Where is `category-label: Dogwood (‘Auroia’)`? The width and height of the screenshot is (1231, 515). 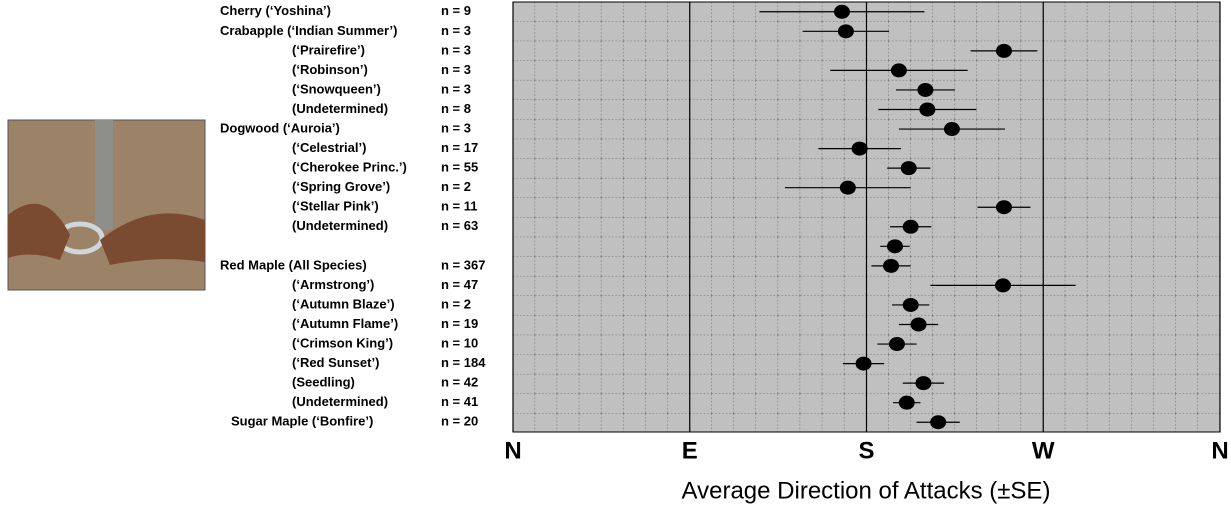
category-label: Dogwood (‘Auroia’) is located at coordinates (280, 127).